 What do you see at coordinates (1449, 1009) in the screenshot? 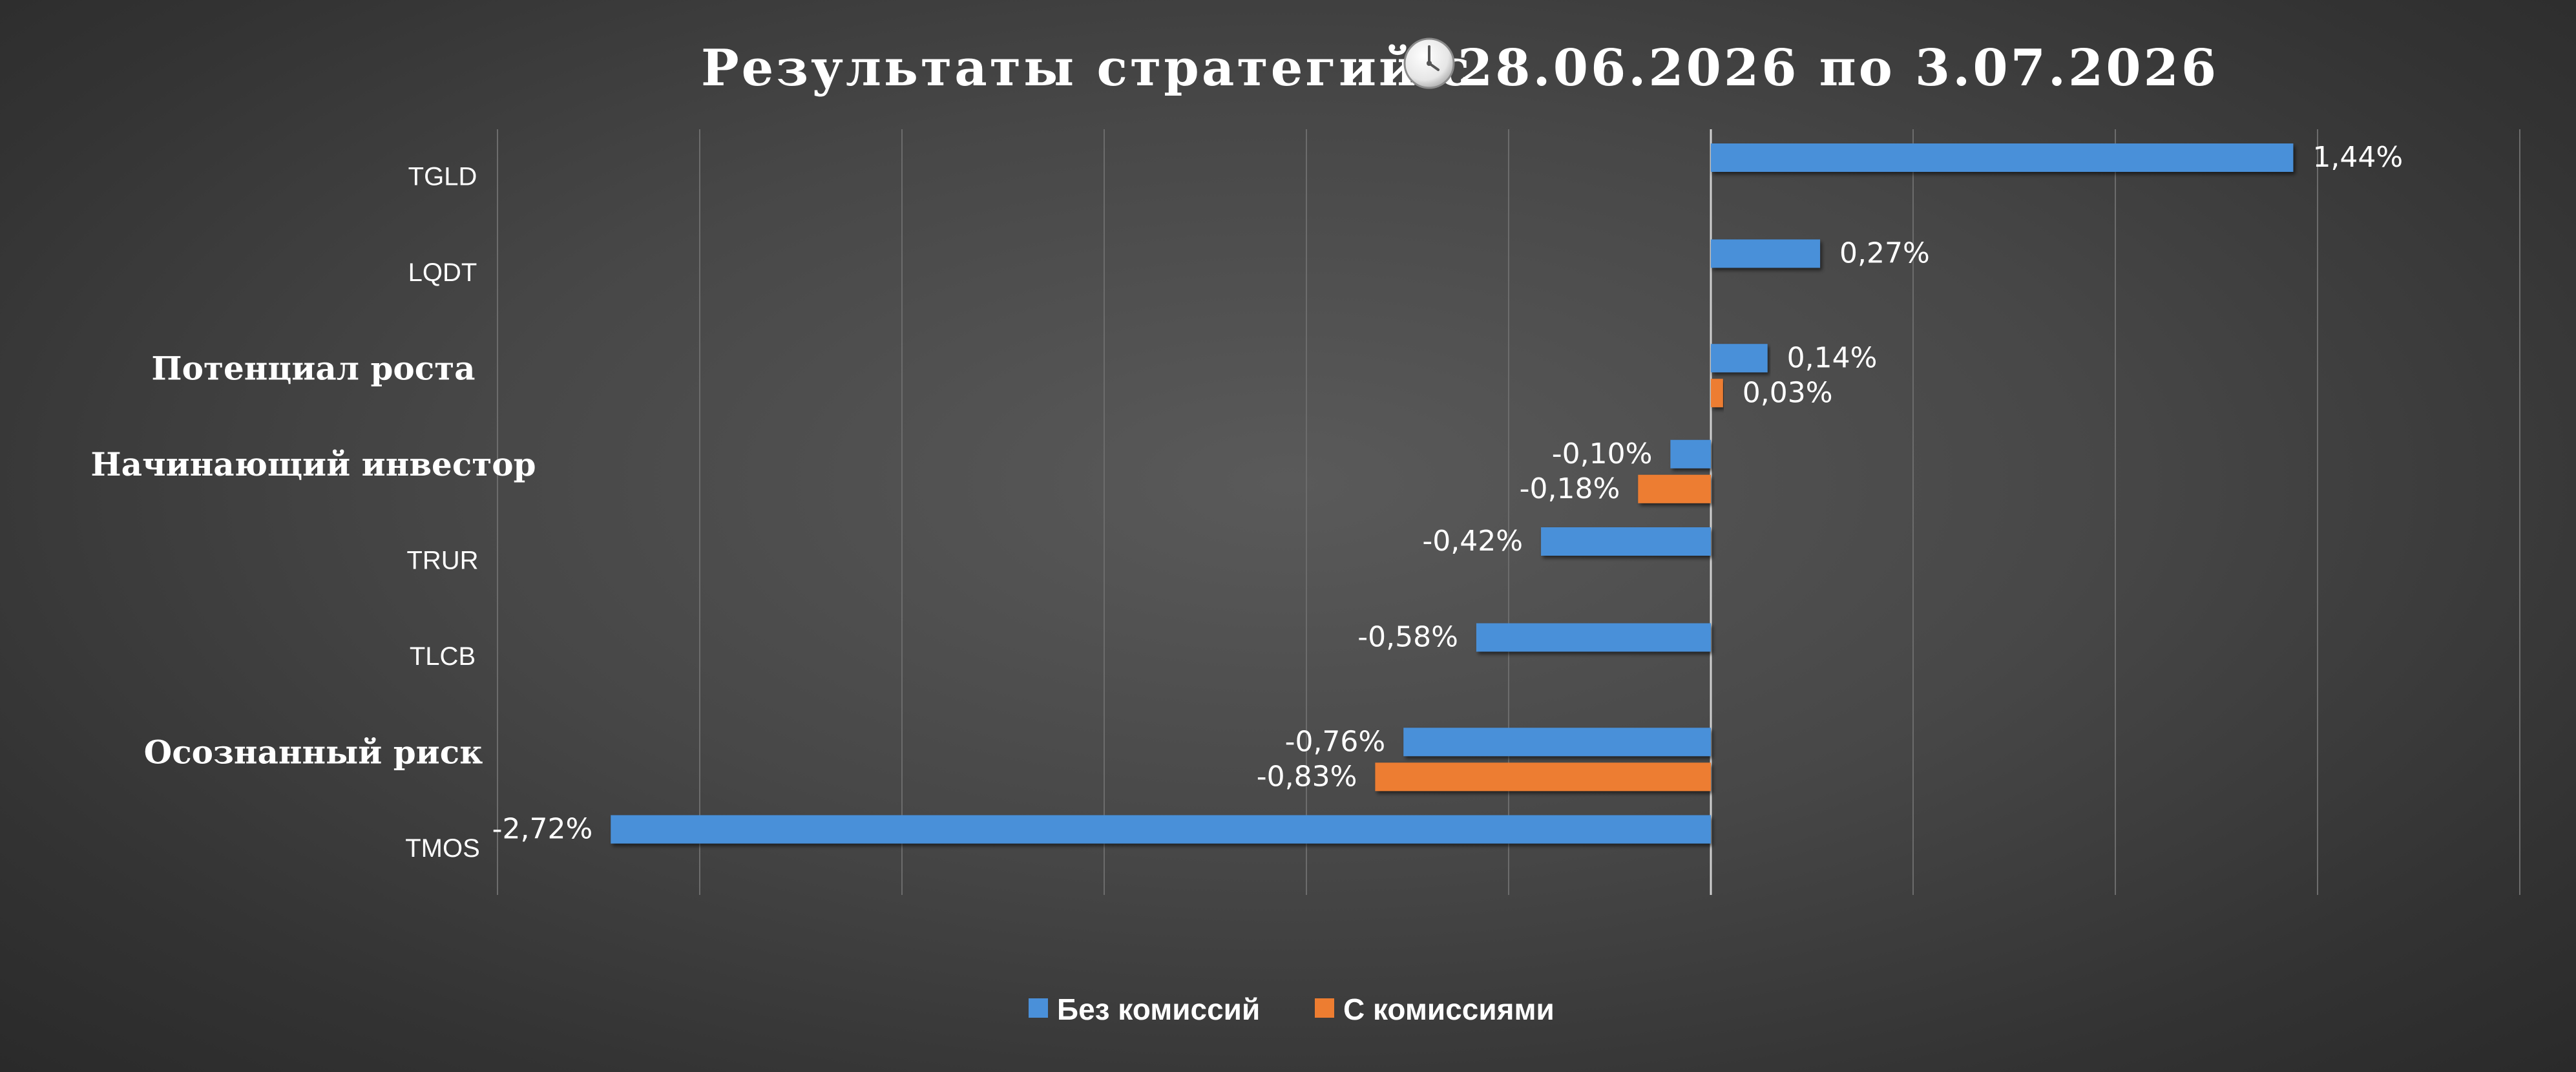
I see `legend-with-fee-label: С комиссиями` at bounding box center [1449, 1009].